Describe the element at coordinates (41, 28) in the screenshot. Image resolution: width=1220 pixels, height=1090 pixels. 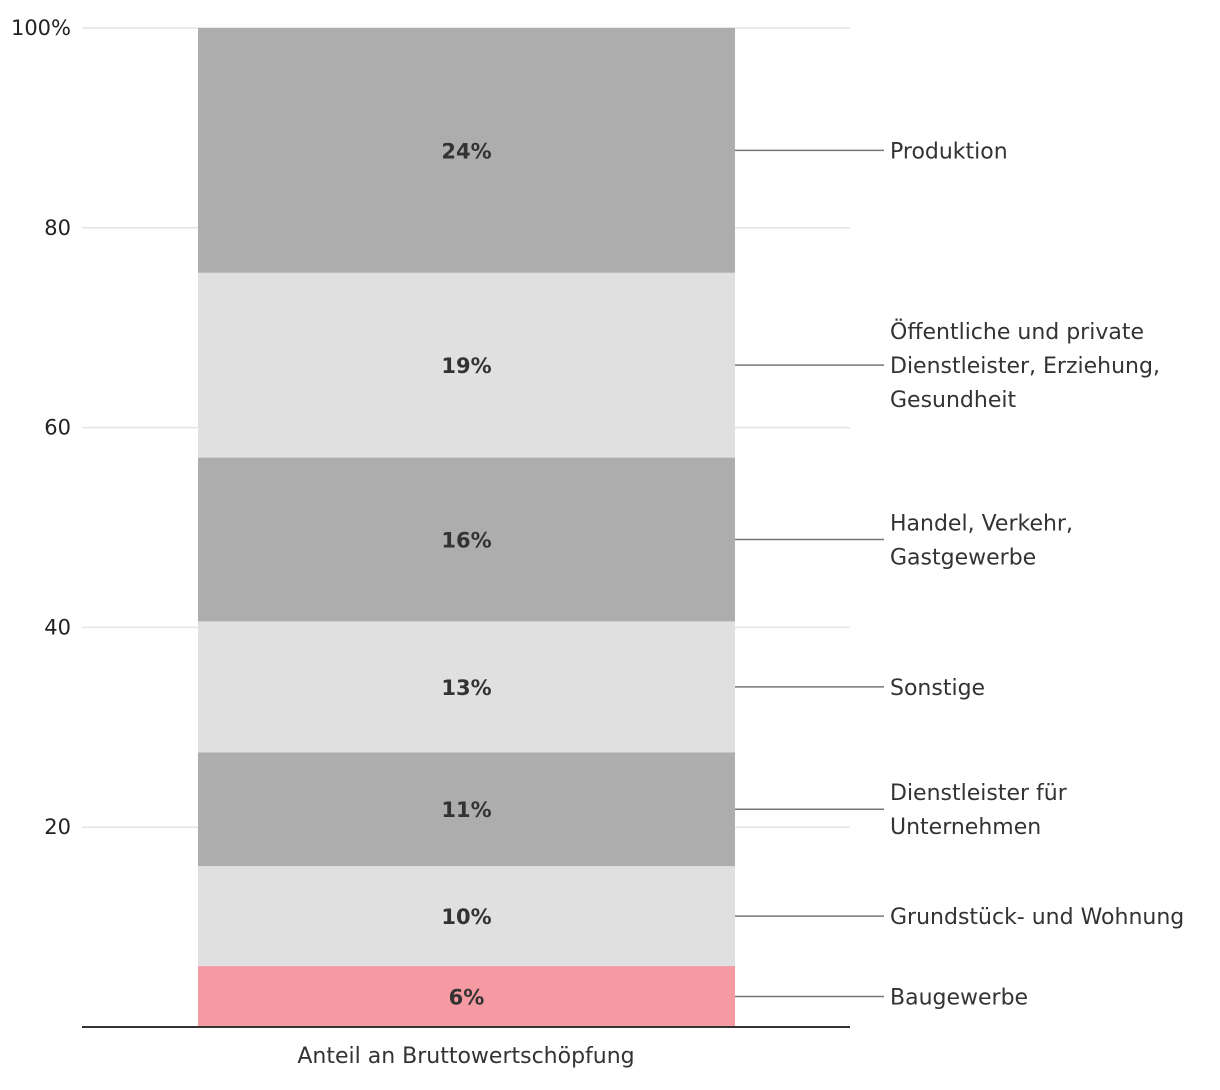
I see `y-tick-label-100: 100%` at that location.